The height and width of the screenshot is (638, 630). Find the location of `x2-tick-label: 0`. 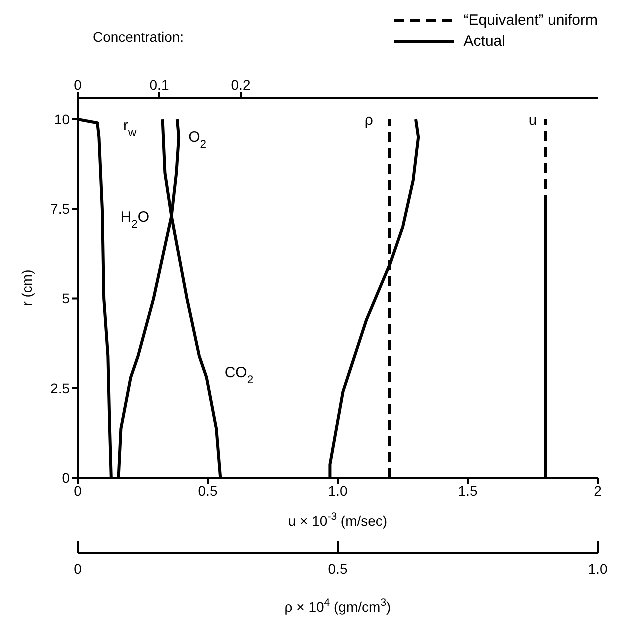

x2-tick-label: 0 is located at coordinates (78, 85).